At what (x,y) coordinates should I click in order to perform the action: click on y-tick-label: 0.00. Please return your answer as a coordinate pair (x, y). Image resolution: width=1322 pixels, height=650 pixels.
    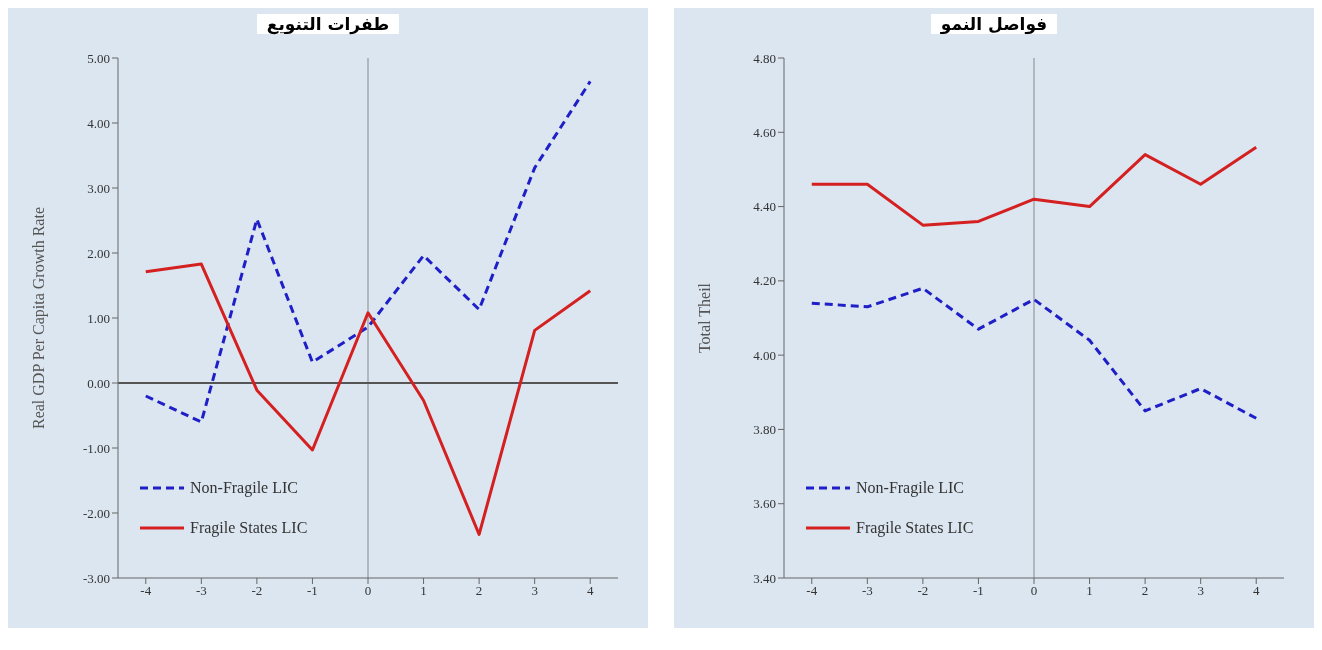
    Looking at the image, I should click on (98, 383).